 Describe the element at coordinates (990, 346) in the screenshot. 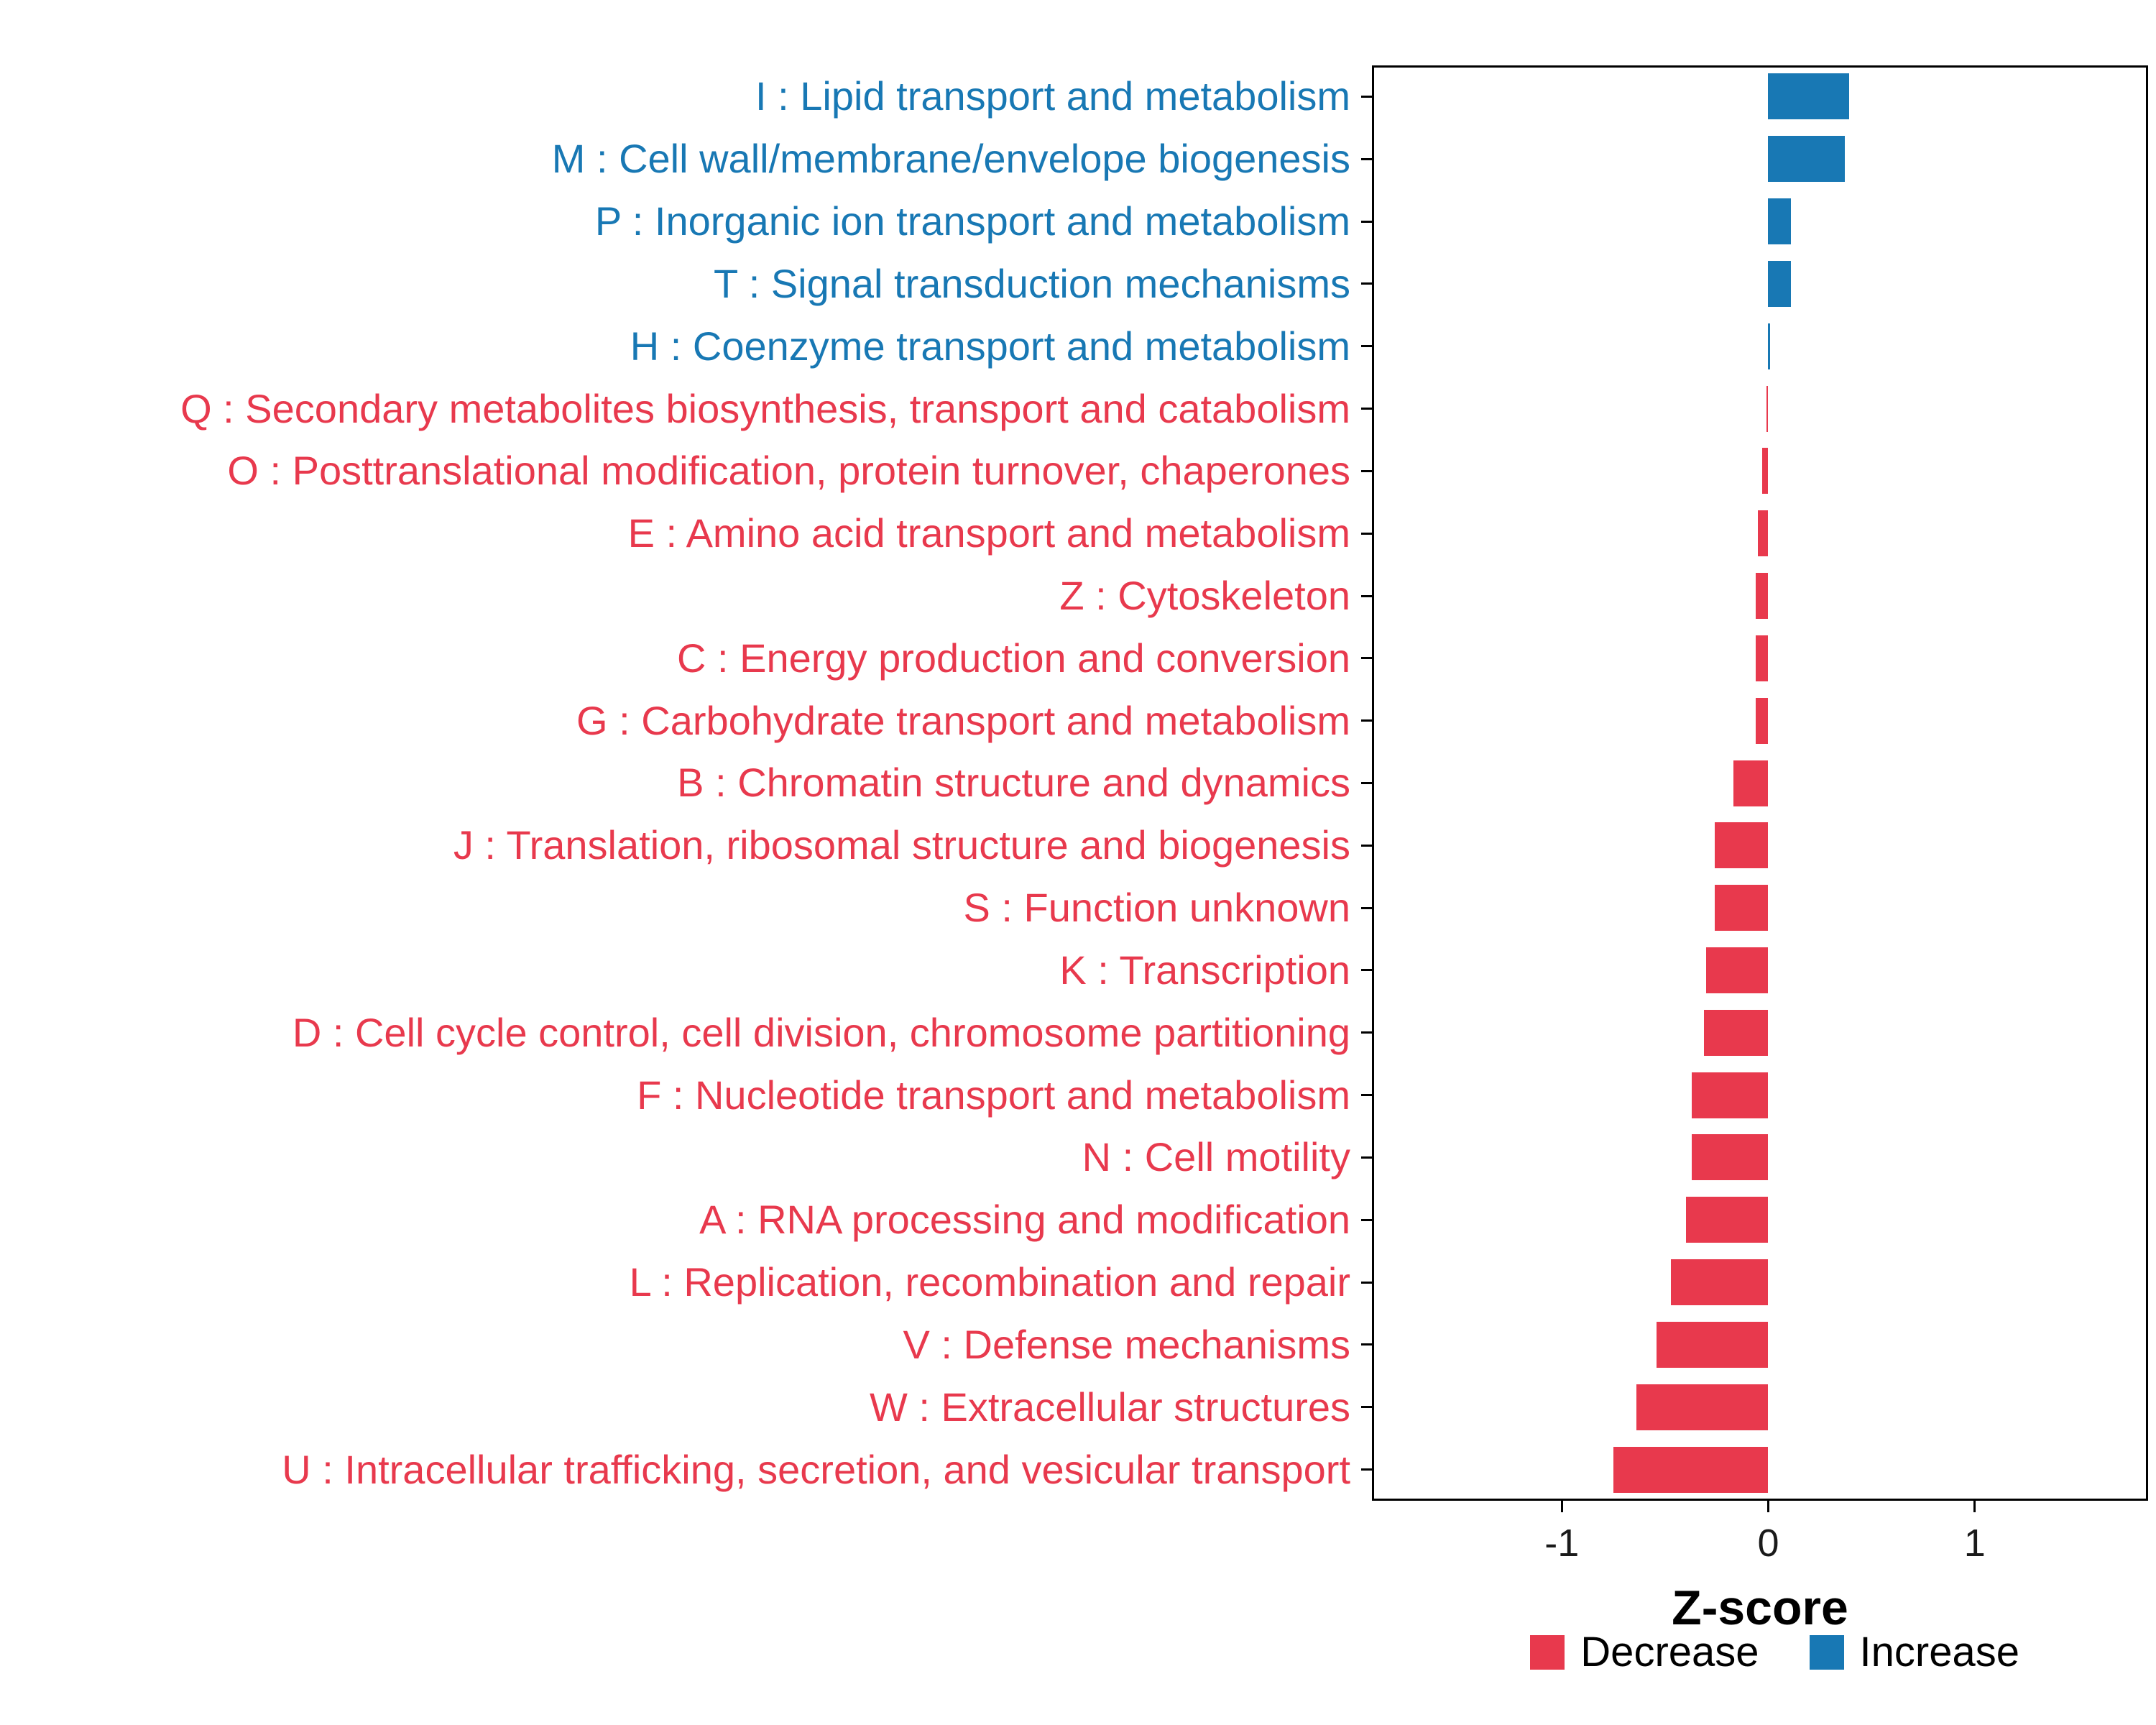

I see `category-label: H : Coenzyme transport and metabolism` at that location.